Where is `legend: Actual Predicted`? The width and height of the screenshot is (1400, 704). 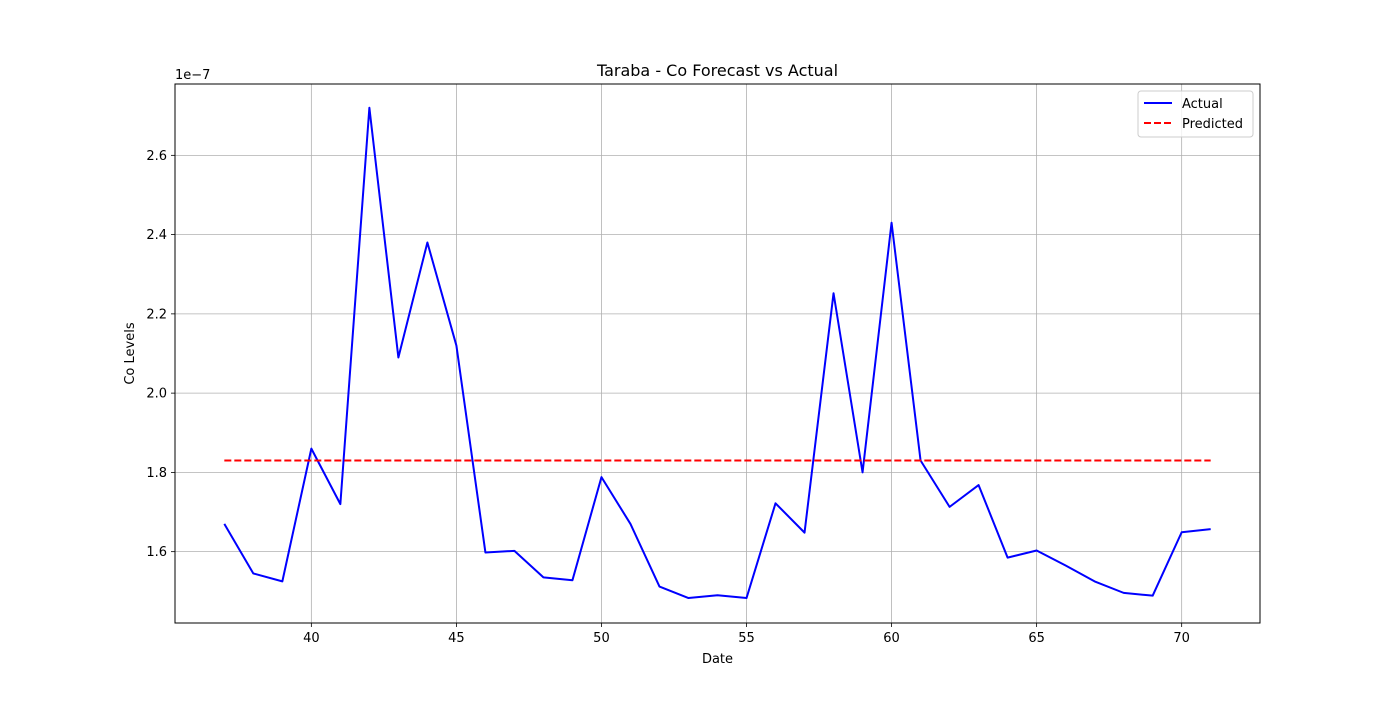 legend: Actual Predicted is located at coordinates (1195, 114).